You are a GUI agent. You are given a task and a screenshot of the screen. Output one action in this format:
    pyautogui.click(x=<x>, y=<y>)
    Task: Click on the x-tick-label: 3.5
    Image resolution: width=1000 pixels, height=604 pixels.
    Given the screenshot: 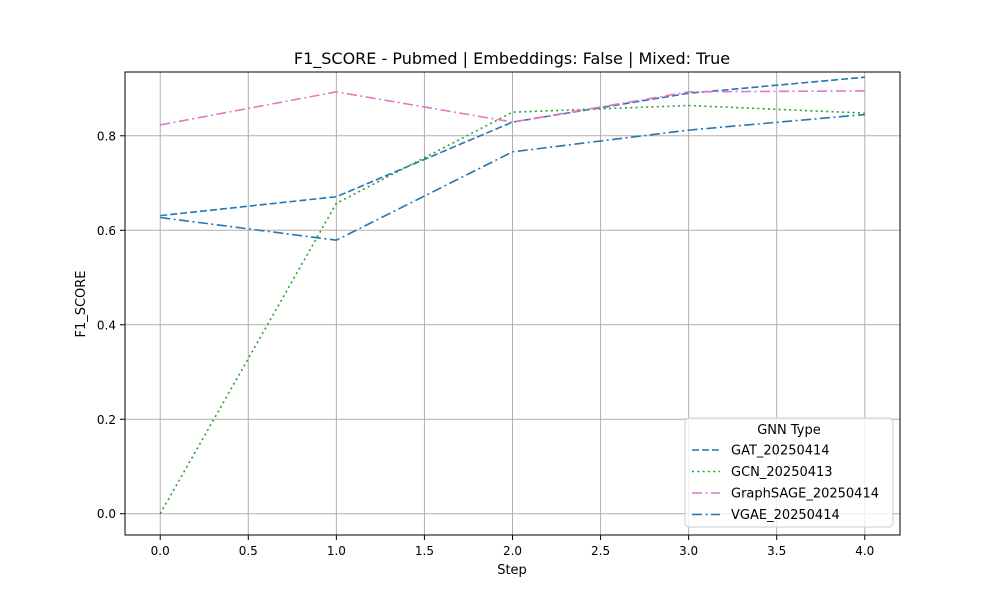 What is the action you would take?
    pyautogui.click(x=776, y=551)
    